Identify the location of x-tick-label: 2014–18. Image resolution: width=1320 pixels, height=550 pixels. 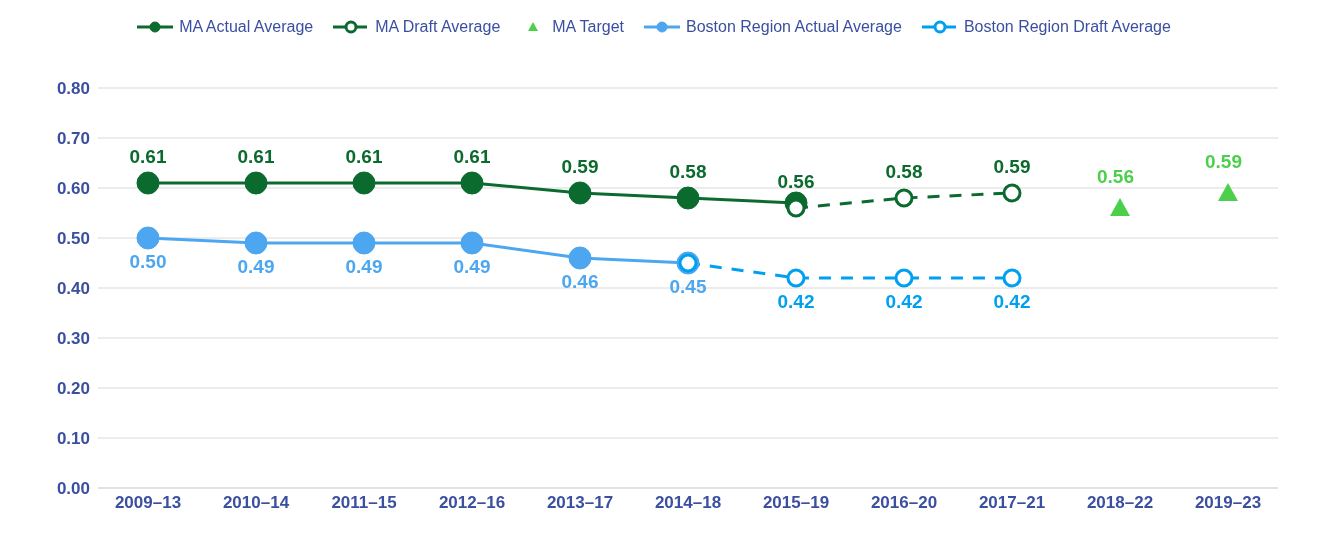
(688, 503).